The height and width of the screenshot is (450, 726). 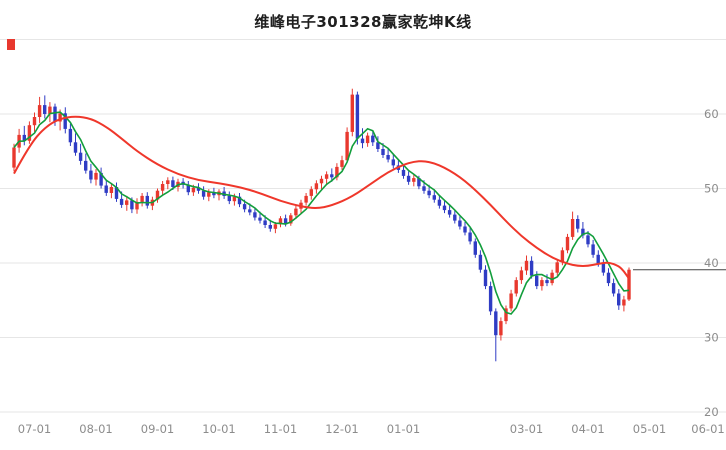 I want to click on x-axis-label: 07-01, so click(x=34, y=429).